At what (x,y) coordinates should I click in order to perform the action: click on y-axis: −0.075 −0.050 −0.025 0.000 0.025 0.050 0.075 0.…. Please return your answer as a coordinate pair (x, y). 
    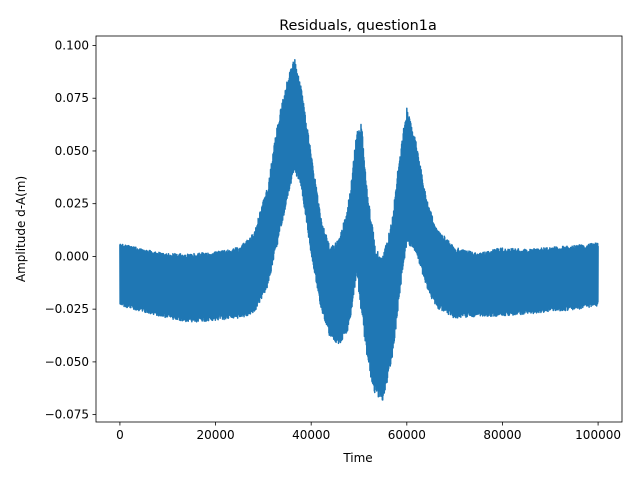
    Looking at the image, I should click on (70, 230).